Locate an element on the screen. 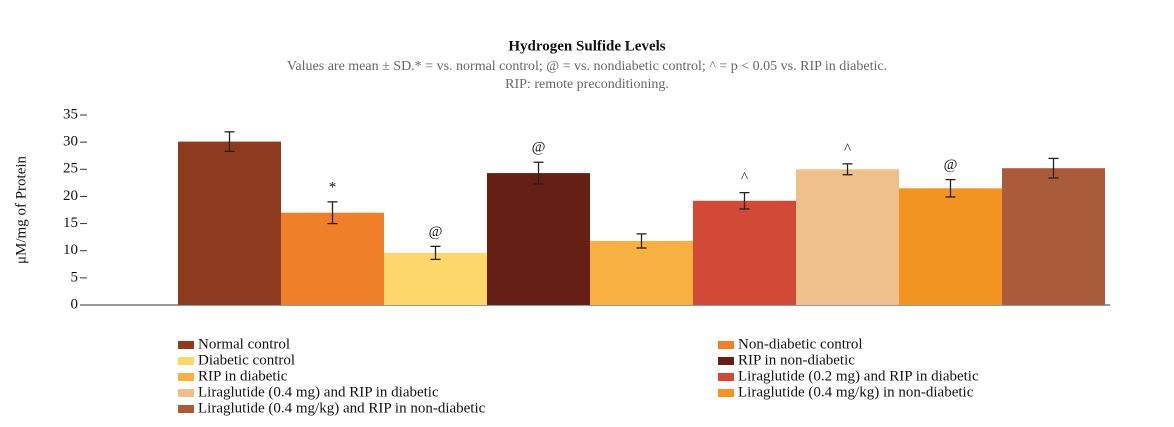 The height and width of the screenshot is (427, 1174). legend-label: Normal control is located at coordinates (244, 344).